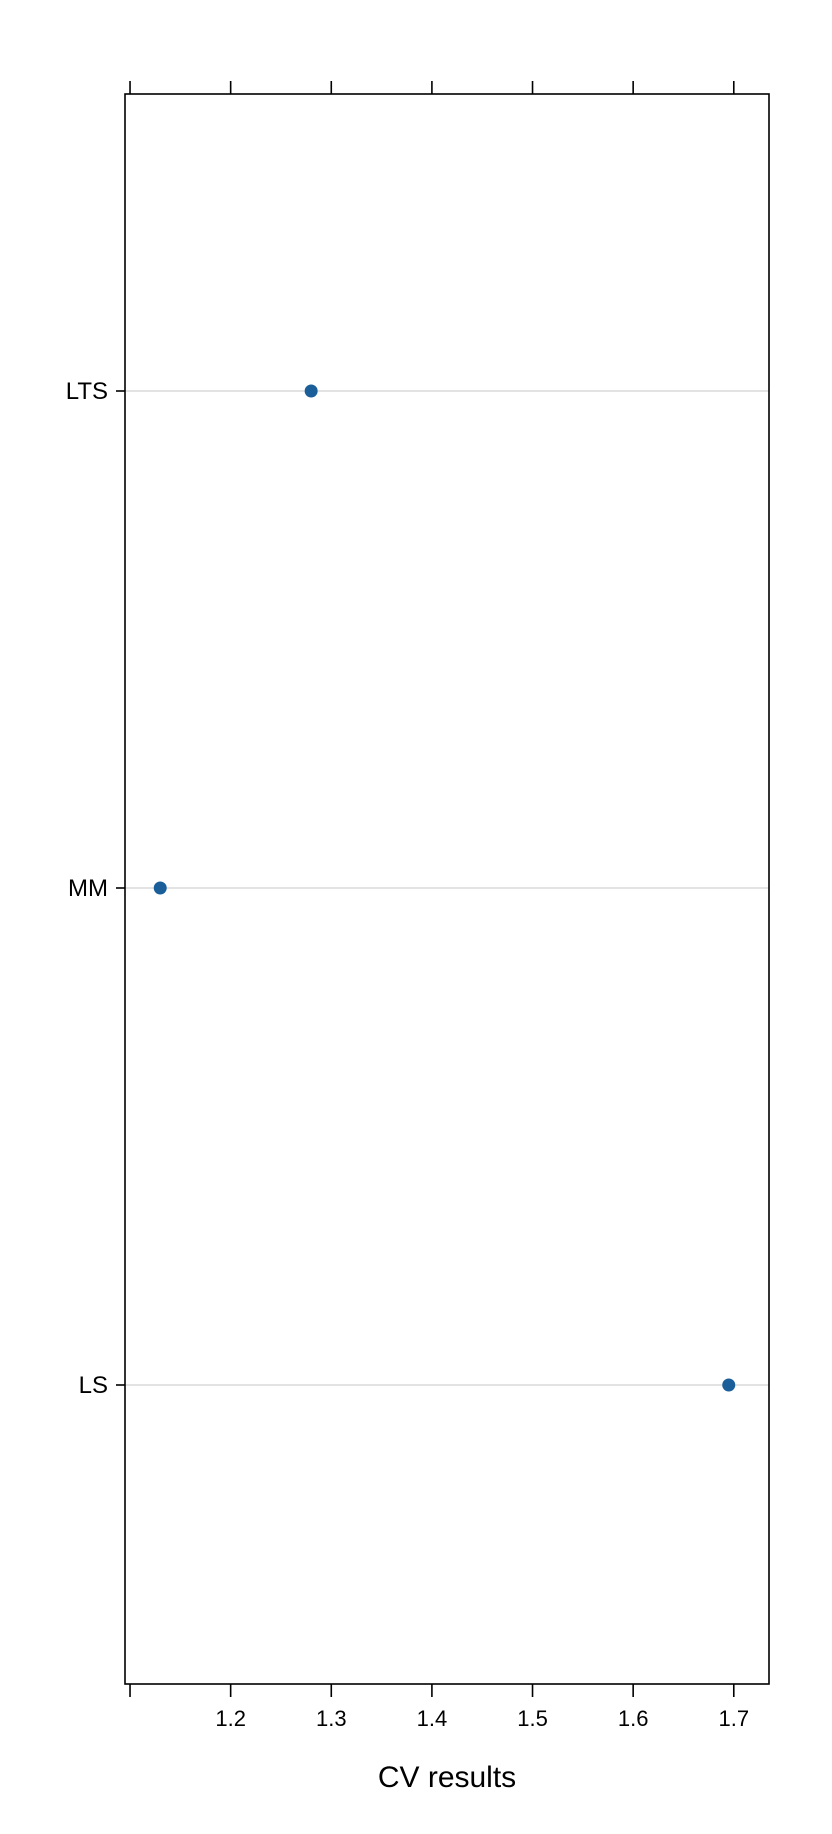 The width and height of the screenshot is (832, 1834). Describe the element at coordinates (93, 1385) in the screenshot. I see `y-category-label-ls: LS` at that location.